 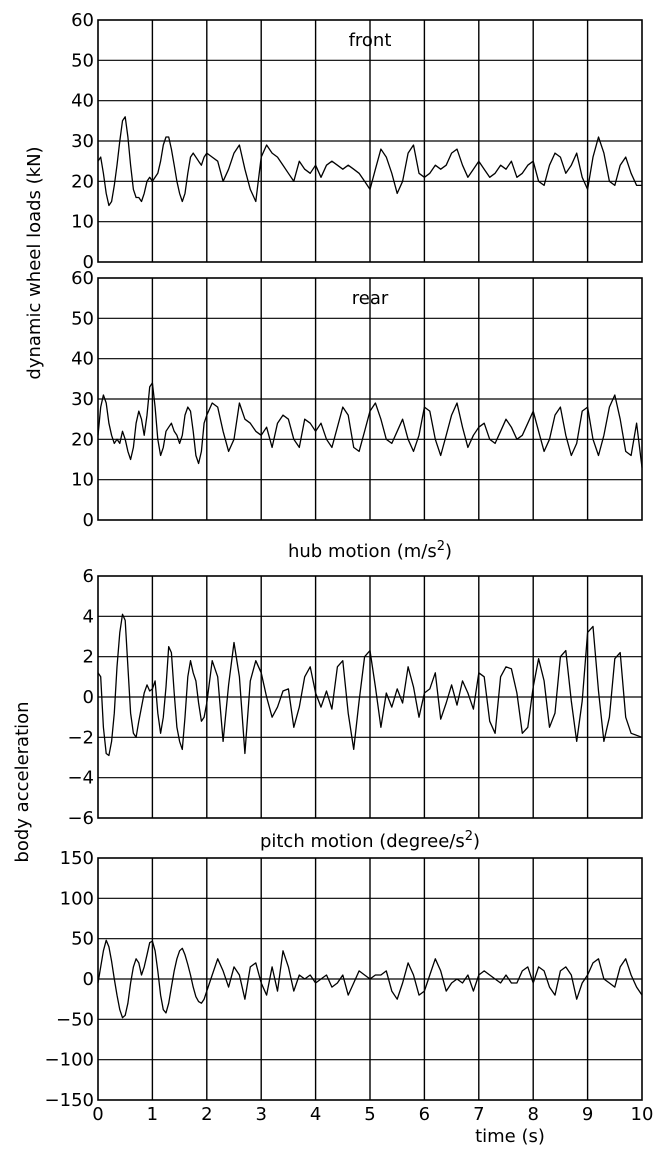 What do you see at coordinates (441, 546) in the screenshot?
I see `title-superscript-2: 2` at bounding box center [441, 546].